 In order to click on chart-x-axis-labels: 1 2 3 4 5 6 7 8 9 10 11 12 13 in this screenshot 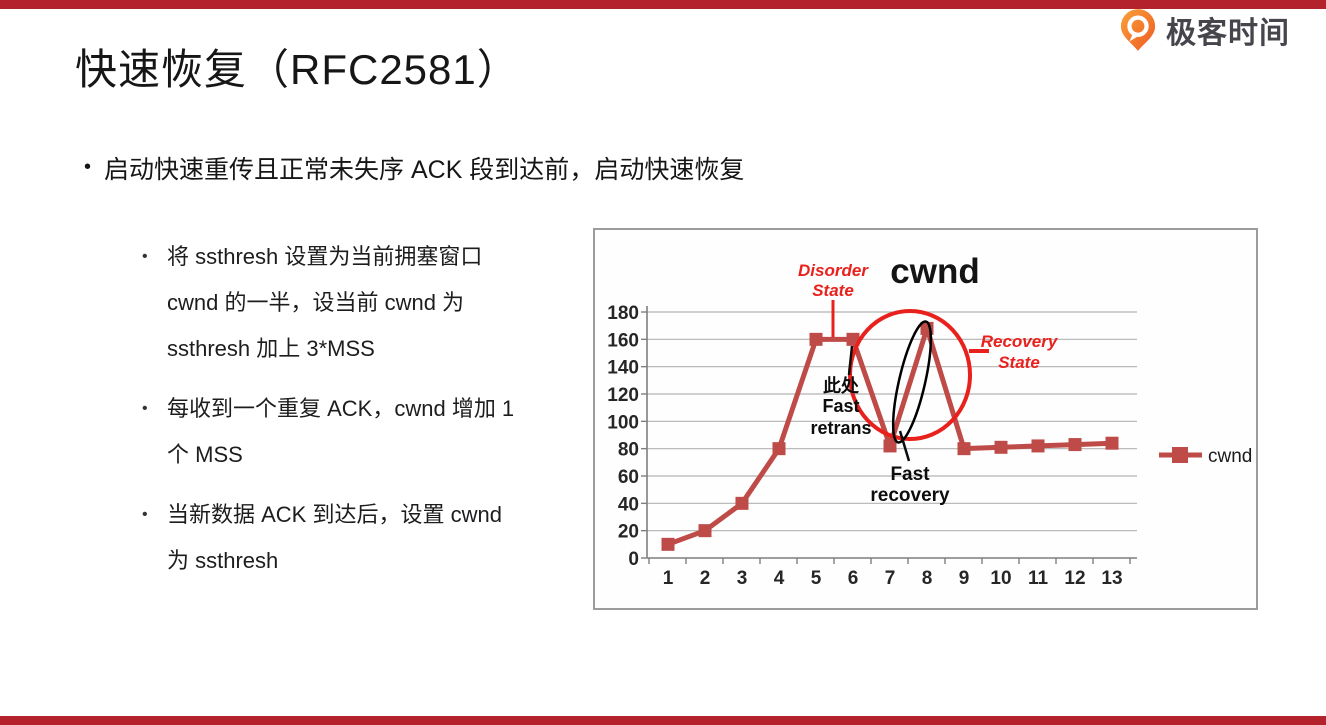, I will do `click(893, 578)`.